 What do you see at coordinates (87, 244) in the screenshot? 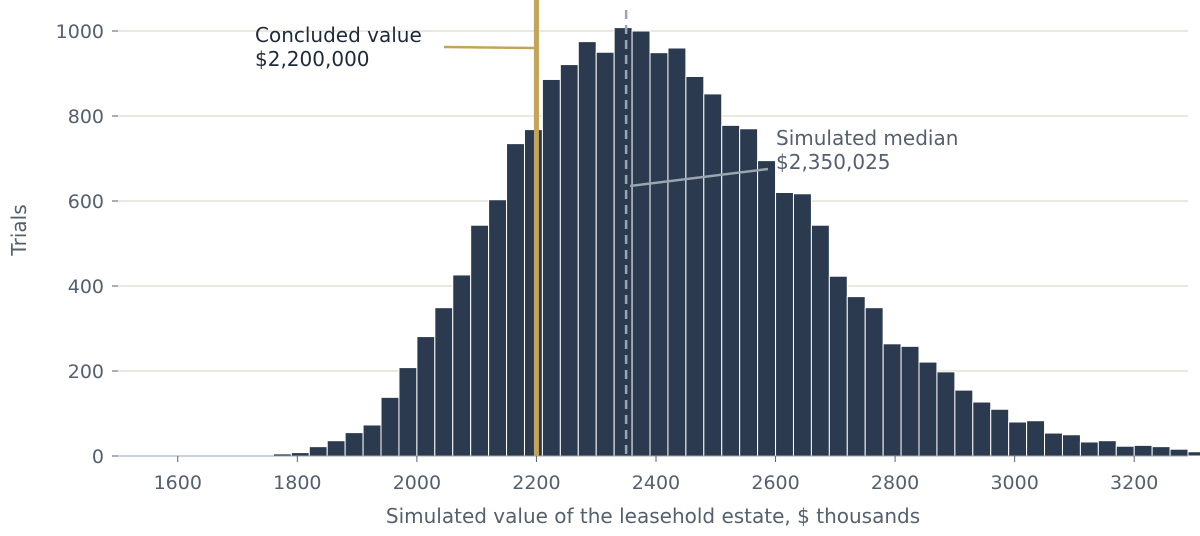
I see `y-axis-ticks: 0 200 400 600 800 1000` at bounding box center [87, 244].